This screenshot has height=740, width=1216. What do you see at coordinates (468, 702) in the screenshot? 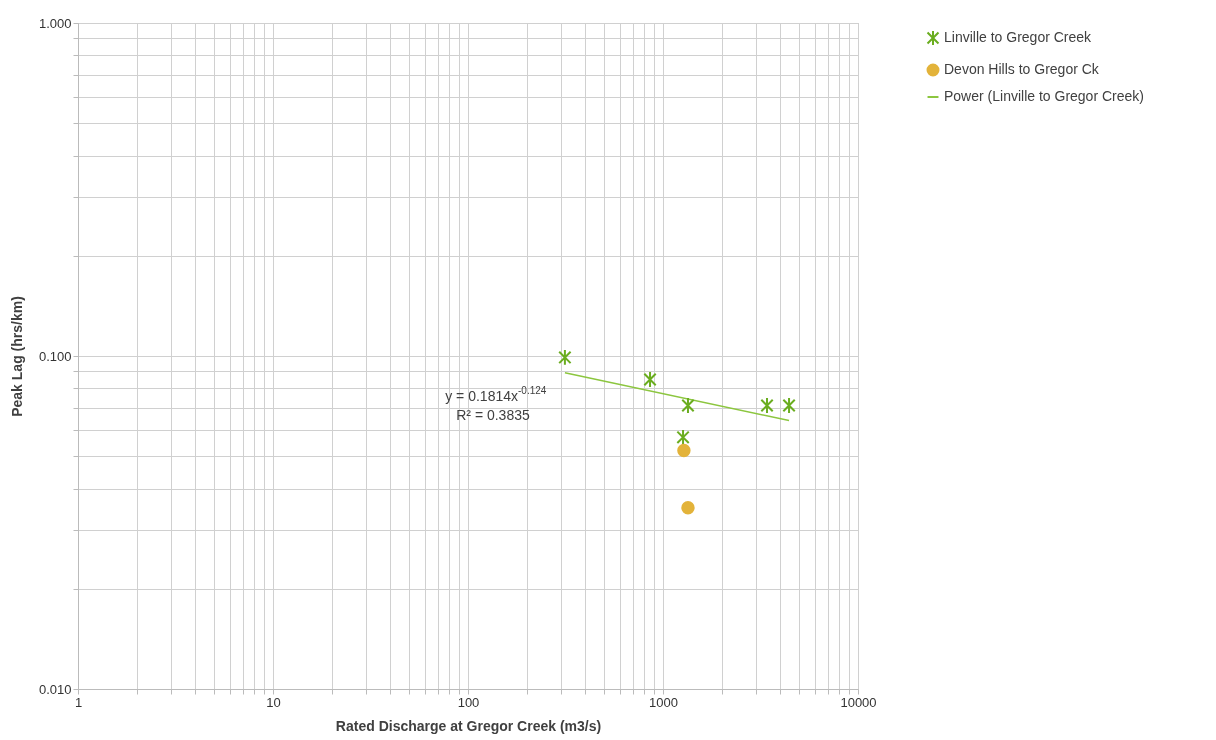
I see `x-tick-label: 100` at bounding box center [468, 702].